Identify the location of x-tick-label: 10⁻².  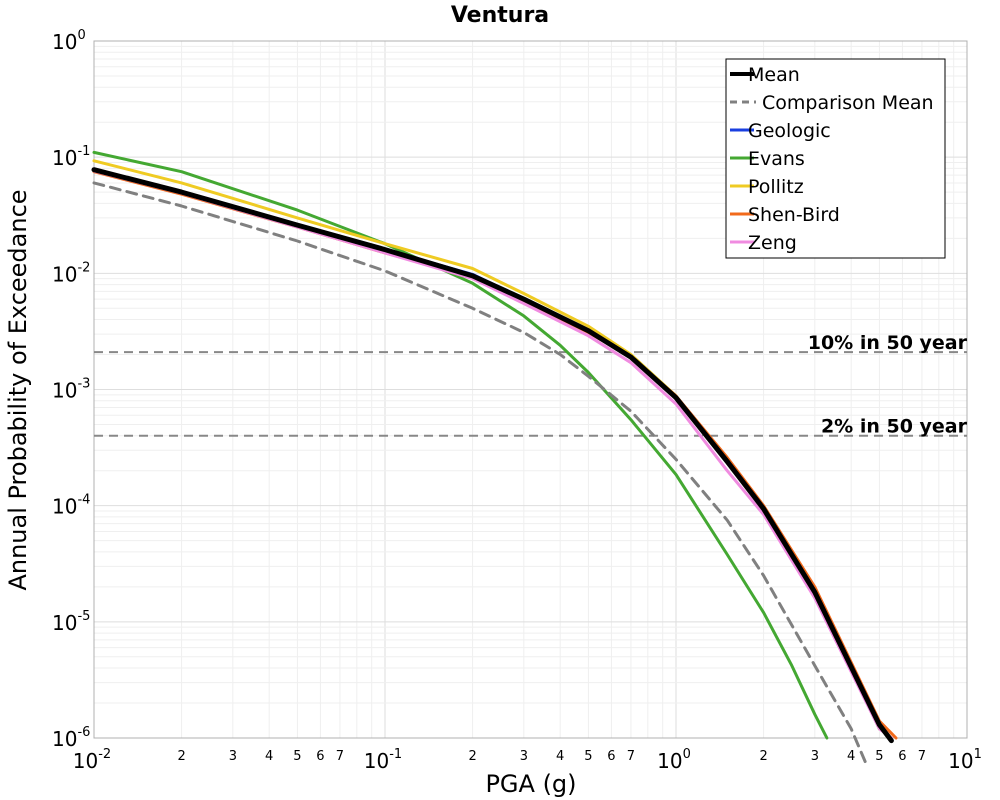
(92, 760).